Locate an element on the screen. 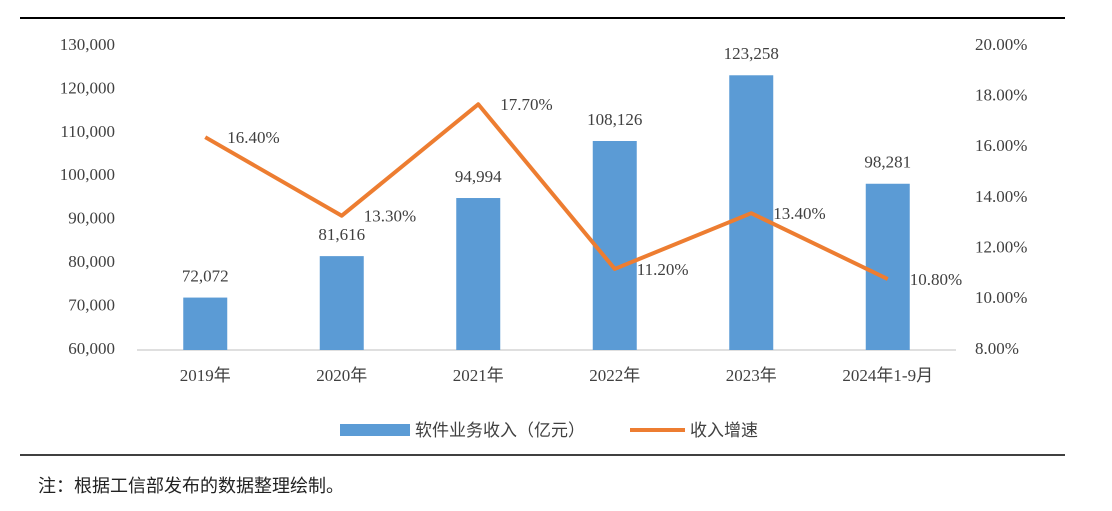 The image size is (1112, 511). y-tick-label: 130,000 is located at coordinates (87, 44).